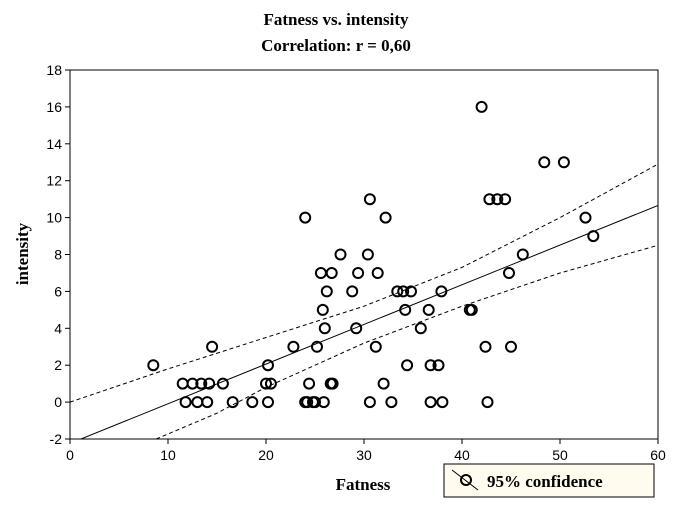  What do you see at coordinates (22, 253) in the screenshot?
I see `y-axis-title: intensity` at bounding box center [22, 253].